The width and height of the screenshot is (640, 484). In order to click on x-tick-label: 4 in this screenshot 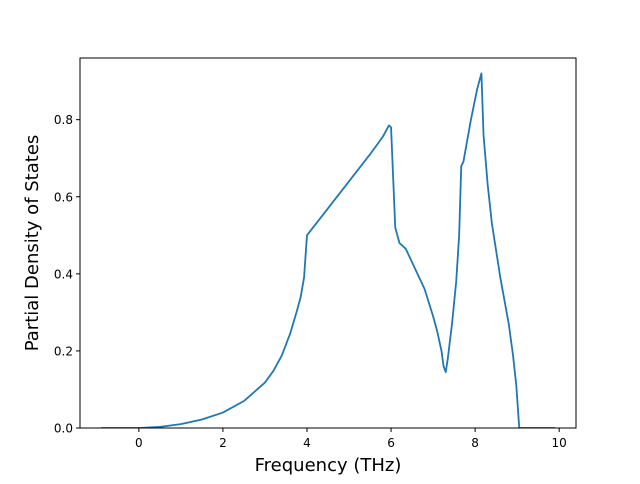, I will do `click(307, 443)`.